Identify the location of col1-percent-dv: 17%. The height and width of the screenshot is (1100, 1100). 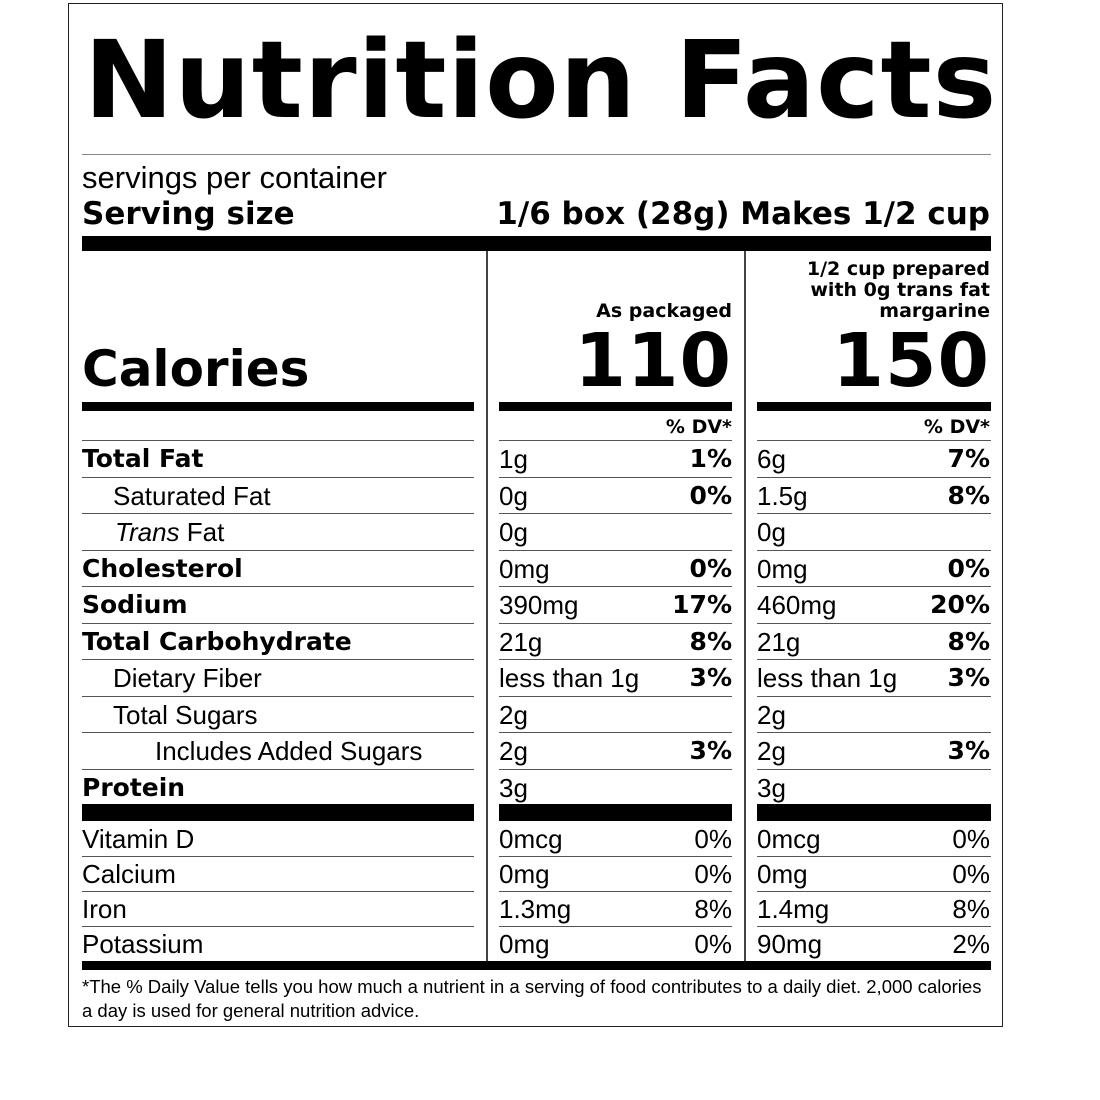
(702, 604).